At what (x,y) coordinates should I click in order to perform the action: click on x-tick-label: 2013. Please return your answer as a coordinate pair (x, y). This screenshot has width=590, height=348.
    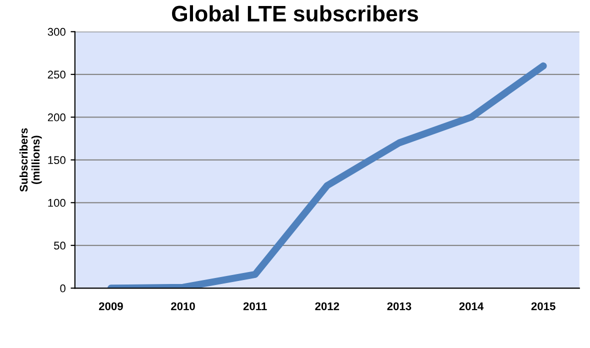
    Looking at the image, I should click on (399, 306).